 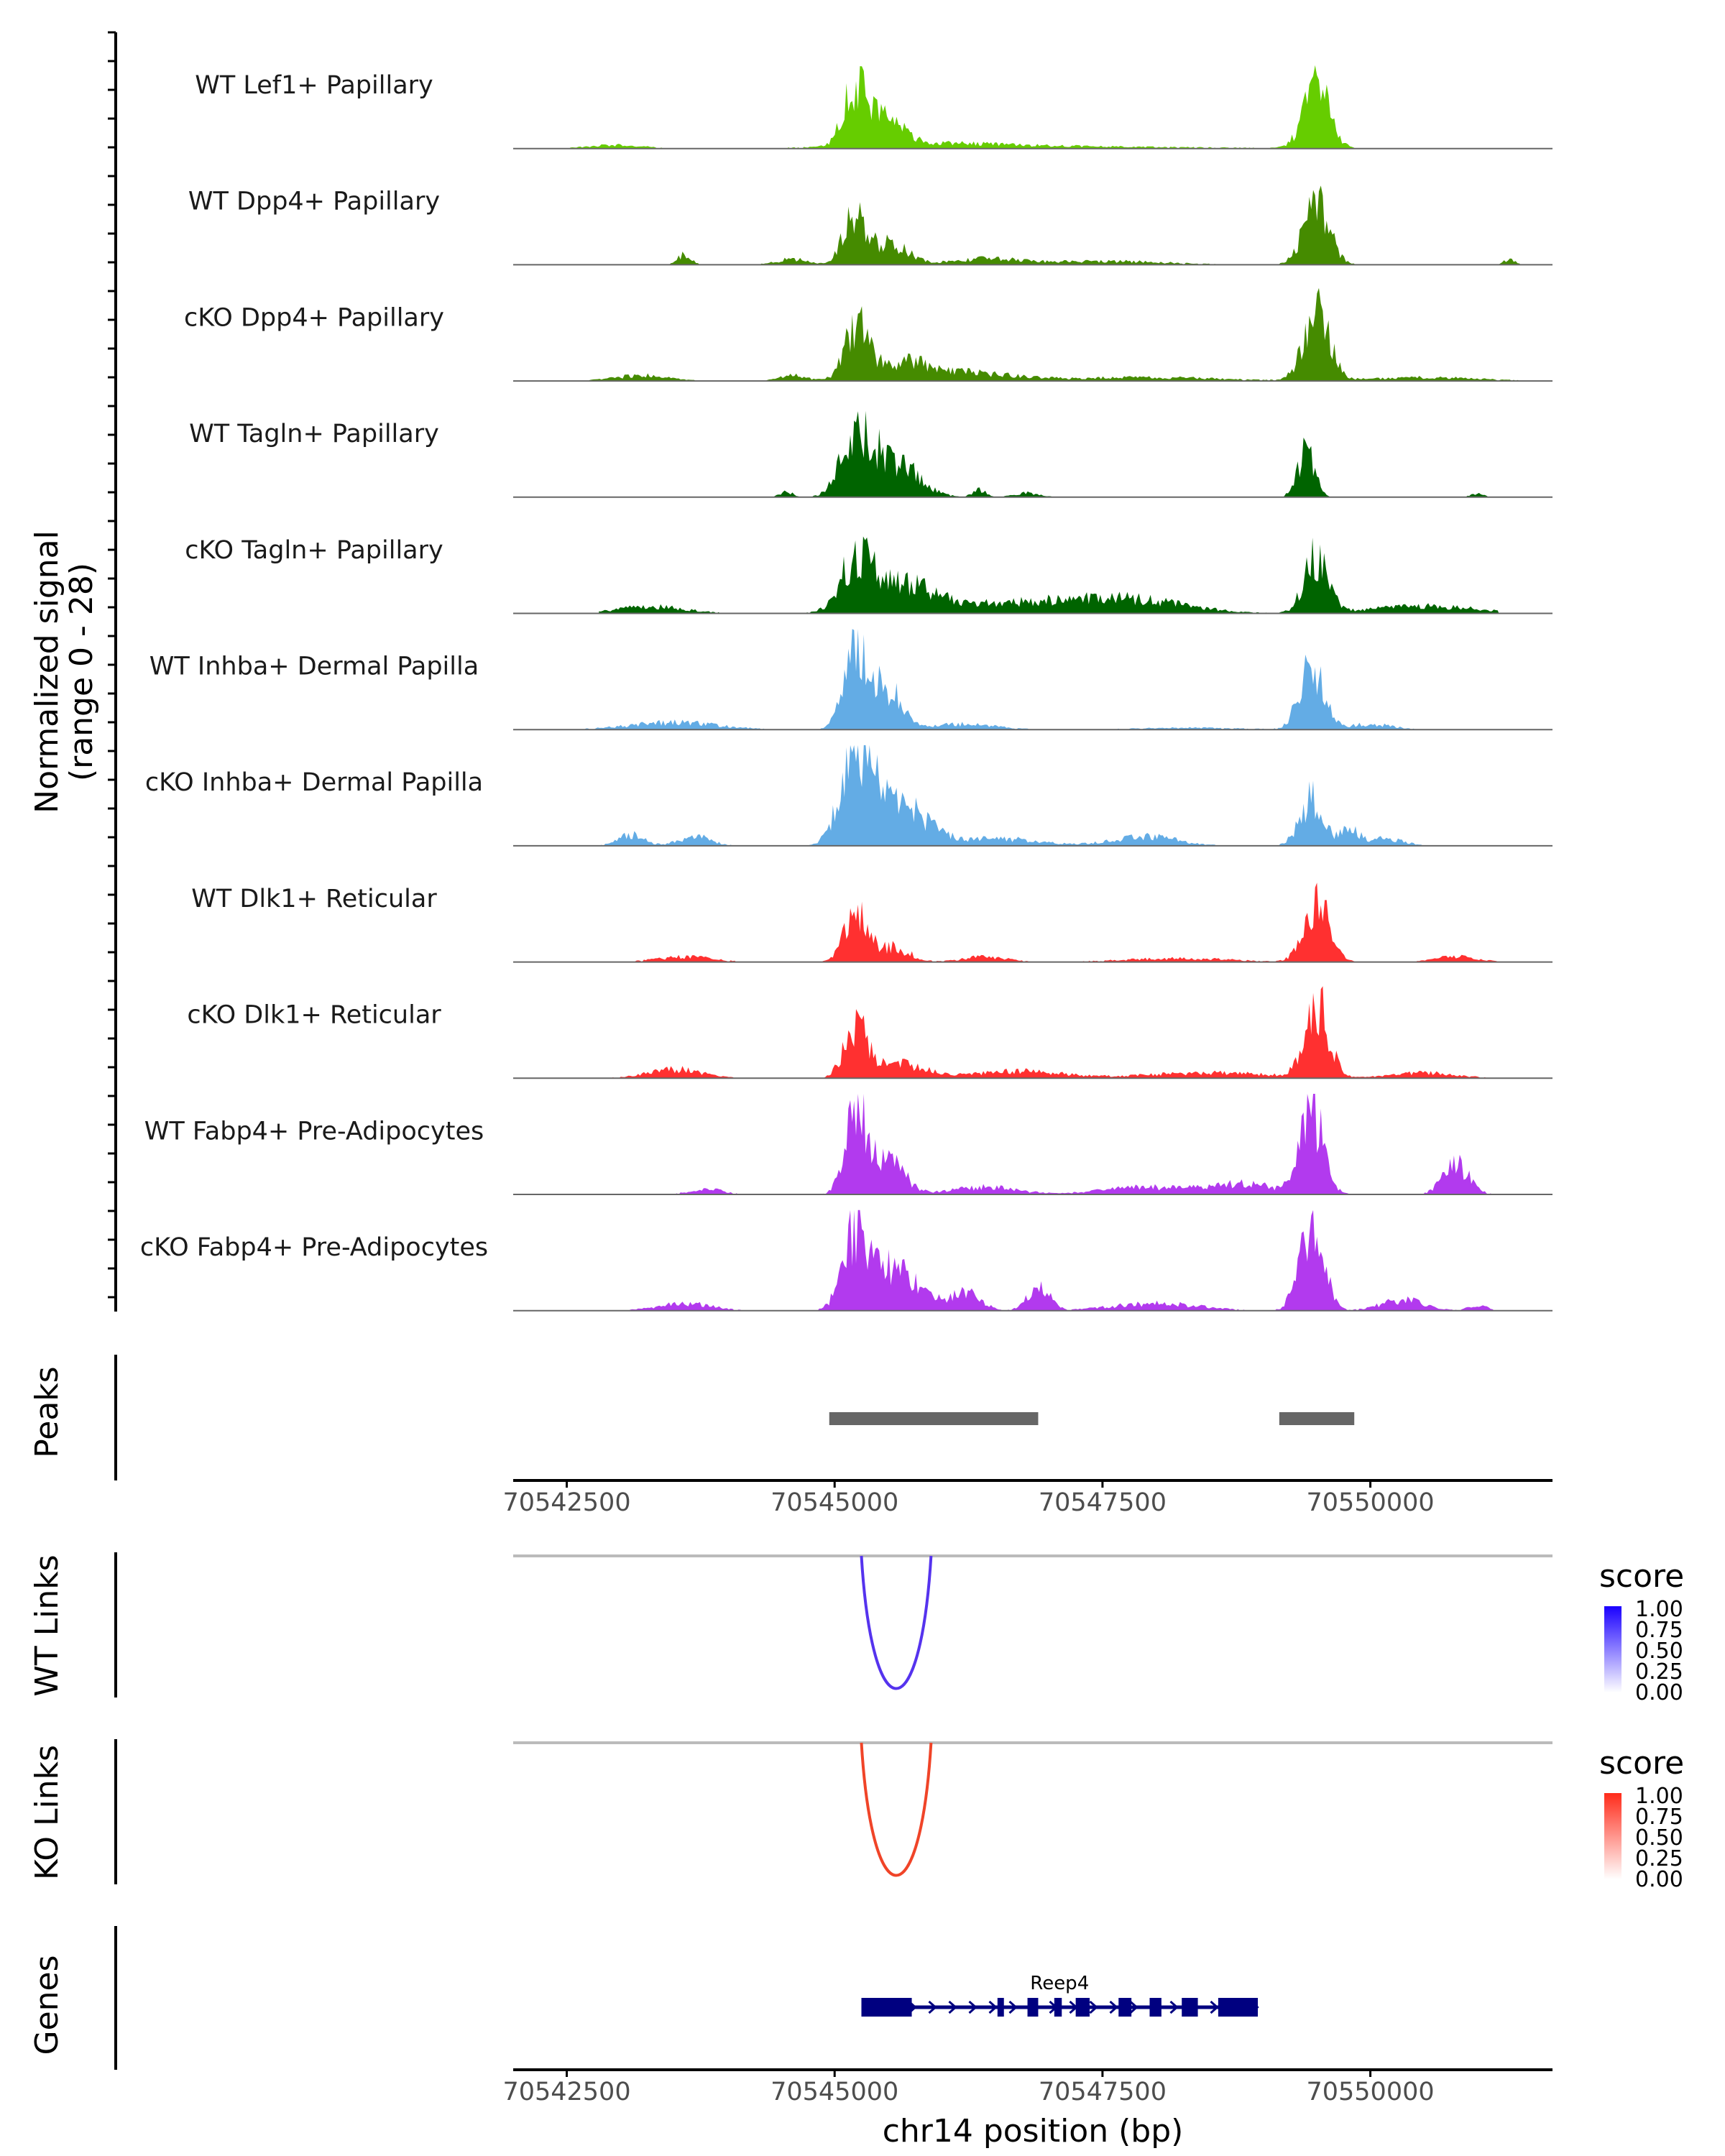 I want to click on legend-tick-label: 0.50, so click(x=1659, y=1838).